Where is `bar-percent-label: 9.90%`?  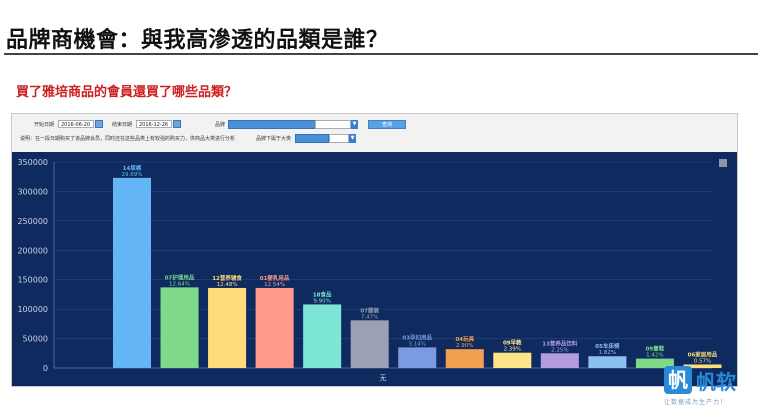 bar-percent-label: 9.90% is located at coordinates (321, 301).